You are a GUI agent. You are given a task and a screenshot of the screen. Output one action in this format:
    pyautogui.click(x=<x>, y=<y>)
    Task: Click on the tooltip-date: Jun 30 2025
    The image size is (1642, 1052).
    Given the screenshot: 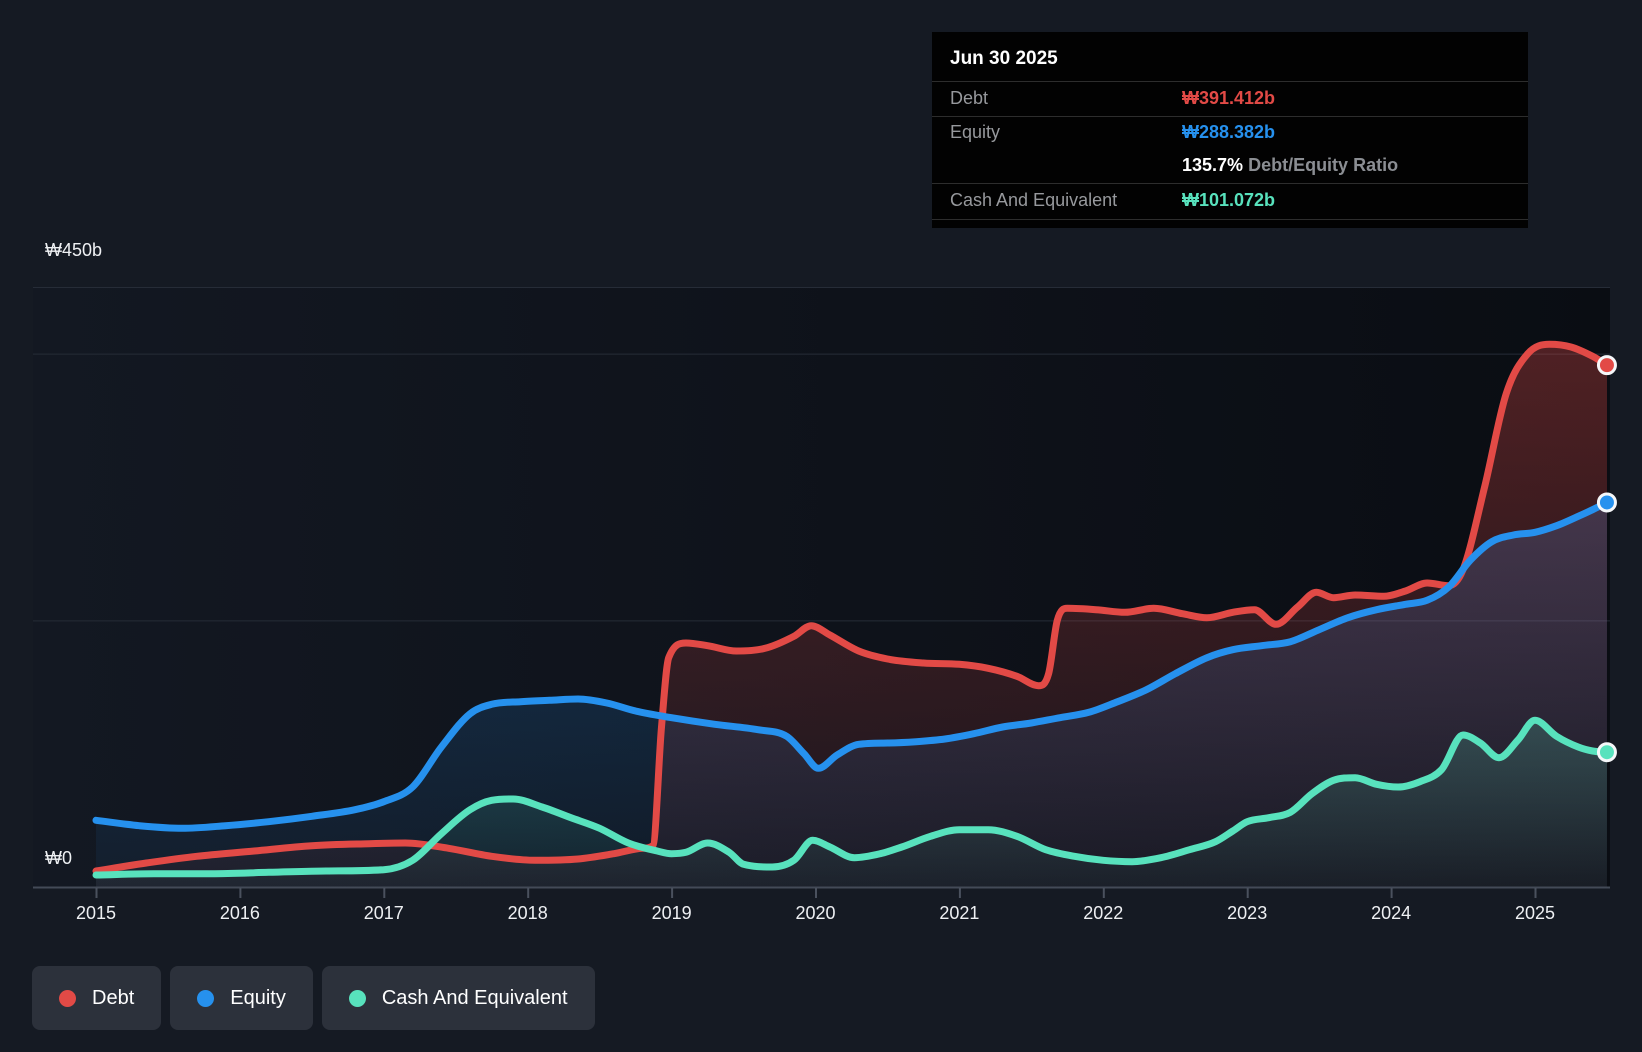 What is the action you would take?
    pyautogui.click(x=1004, y=58)
    